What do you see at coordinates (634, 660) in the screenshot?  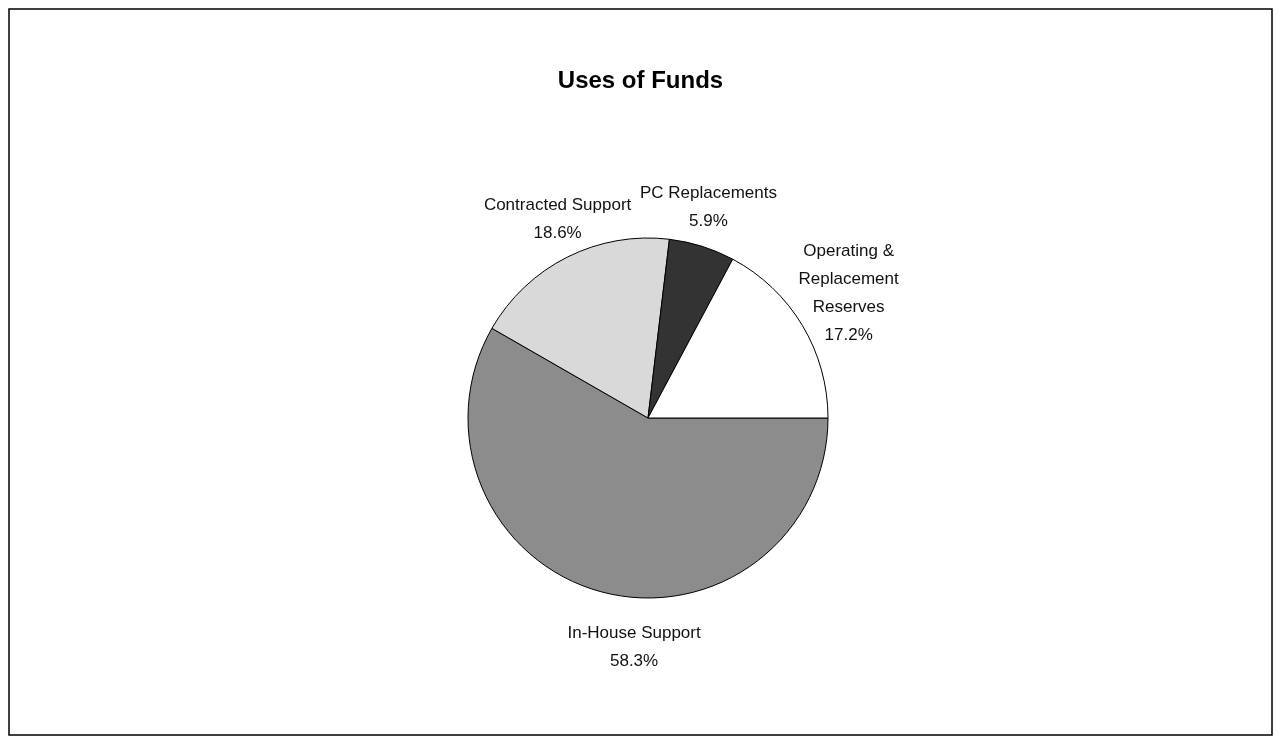 I see `data-label: 58.3%` at bounding box center [634, 660].